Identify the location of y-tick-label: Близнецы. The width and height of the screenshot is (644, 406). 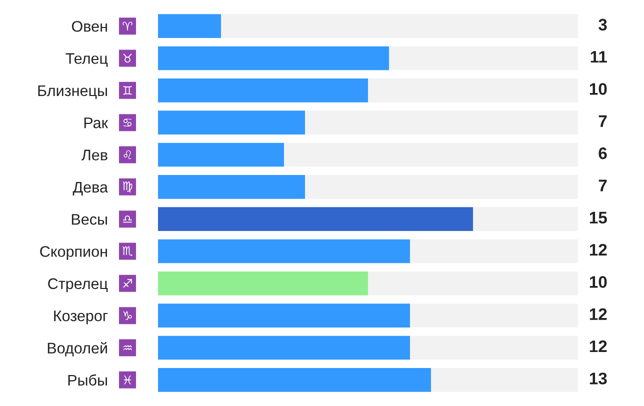
(72, 92).